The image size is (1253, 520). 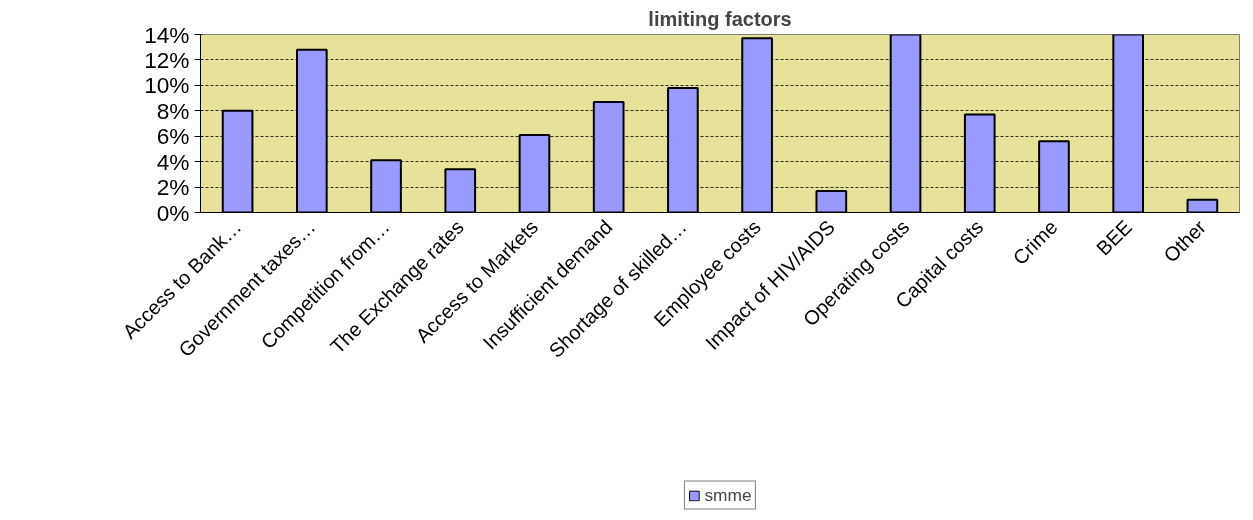 What do you see at coordinates (167, 85) in the screenshot?
I see `y-tick-label: 10%` at bounding box center [167, 85].